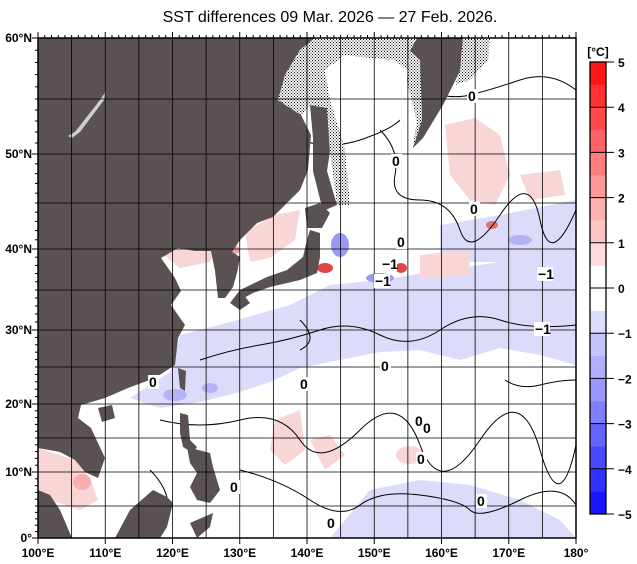 Image resolution: width=637 pixels, height=564 pixels. What do you see at coordinates (609, 283) in the screenshot?
I see `colorbar: 5 4 3 2 1 0 −1 −2 −3 −4 −5 [°C]` at bounding box center [609, 283].